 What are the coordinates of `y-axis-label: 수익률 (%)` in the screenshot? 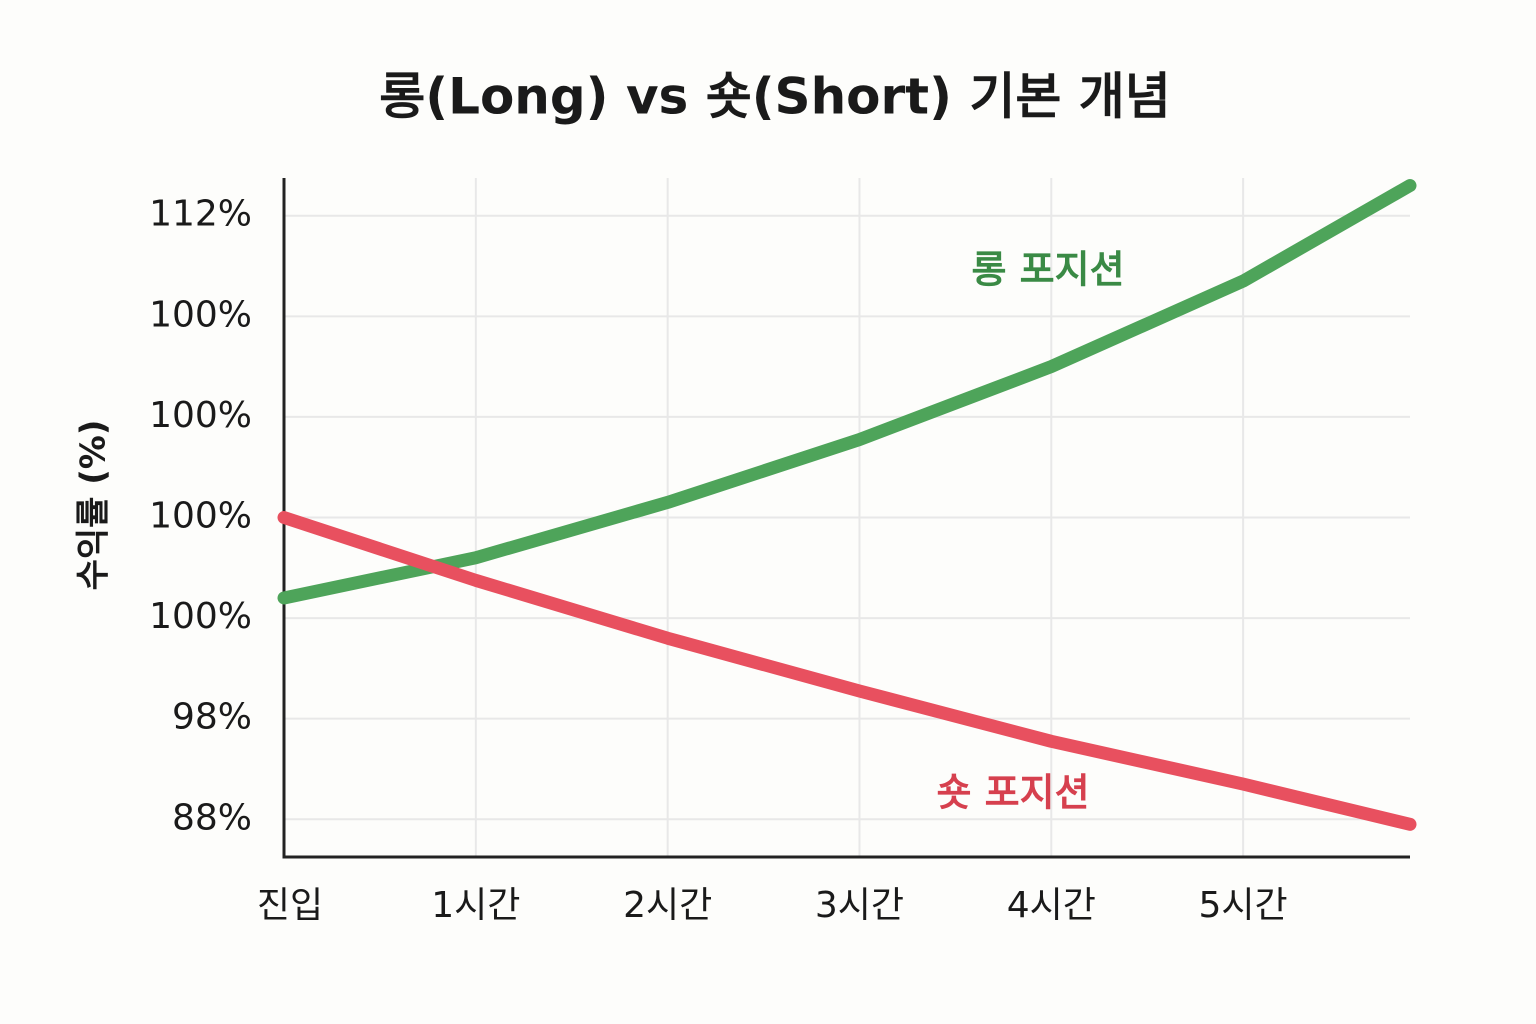 It's located at (94, 505).